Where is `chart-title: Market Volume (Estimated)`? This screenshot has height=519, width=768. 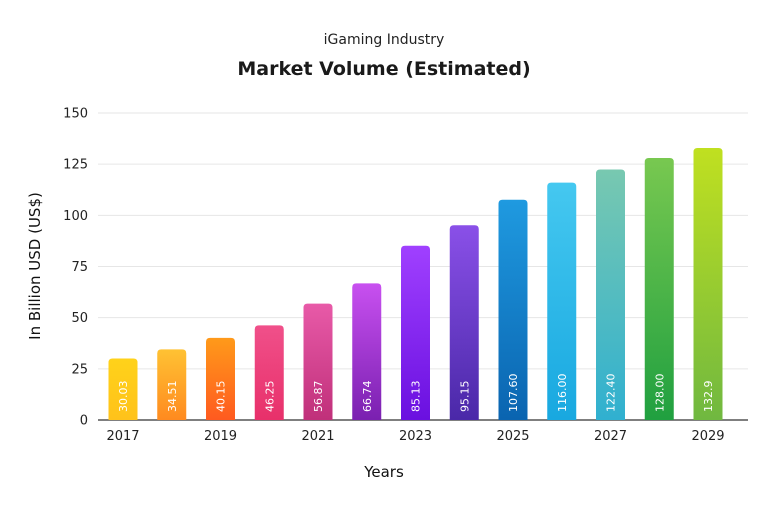 chart-title: Market Volume (Estimated) is located at coordinates (384, 69).